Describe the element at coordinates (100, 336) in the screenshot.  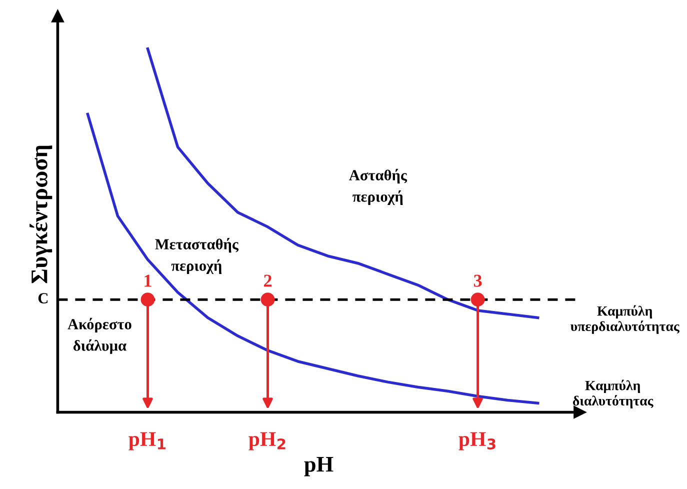
I see `annotation: Ακόρεστο διάλυμα` at that location.